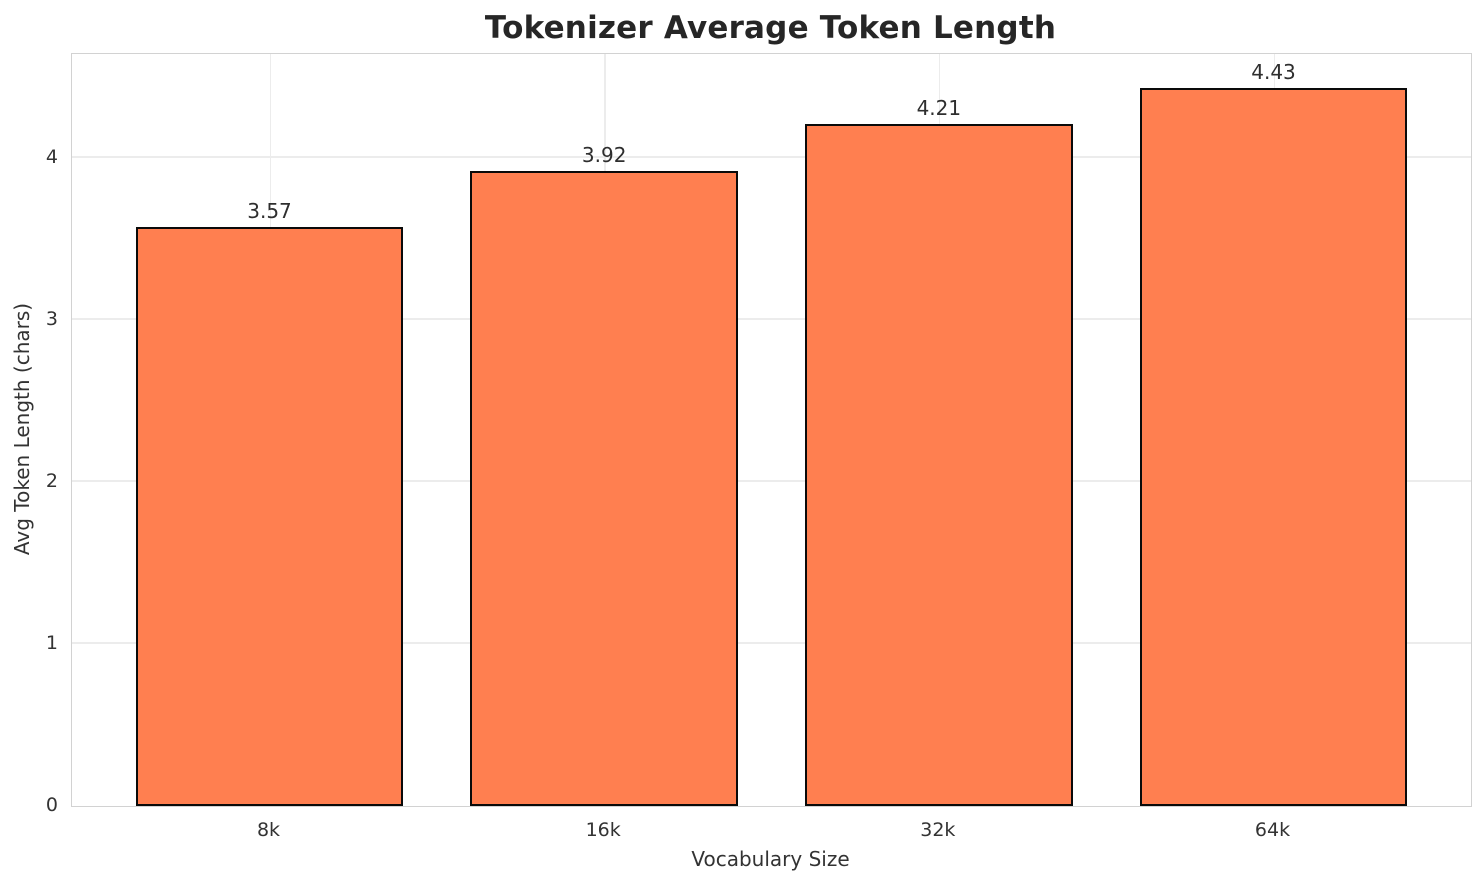 The image size is (1483, 885). I want to click on x-tick-label-64k: 64k, so click(1272, 830).